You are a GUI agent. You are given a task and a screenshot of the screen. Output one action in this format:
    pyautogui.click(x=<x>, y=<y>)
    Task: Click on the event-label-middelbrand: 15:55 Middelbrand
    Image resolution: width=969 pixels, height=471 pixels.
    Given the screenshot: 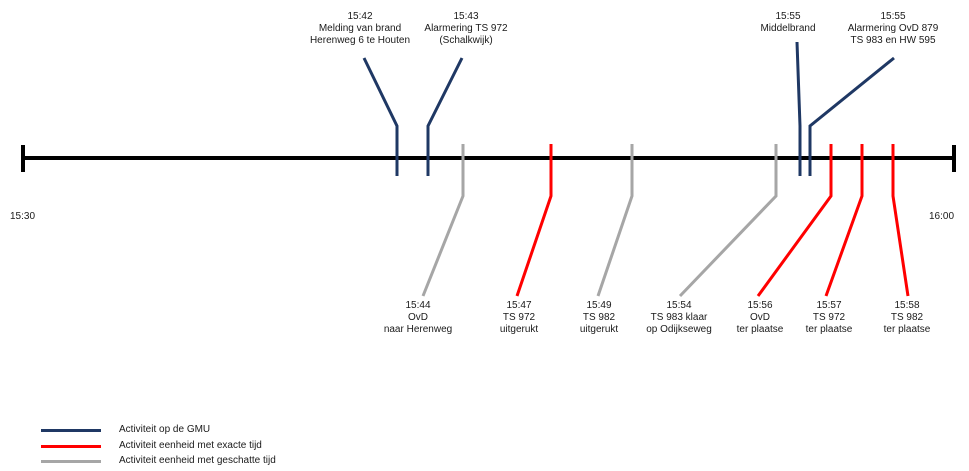 What is the action you would take?
    pyautogui.click(x=787, y=23)
    